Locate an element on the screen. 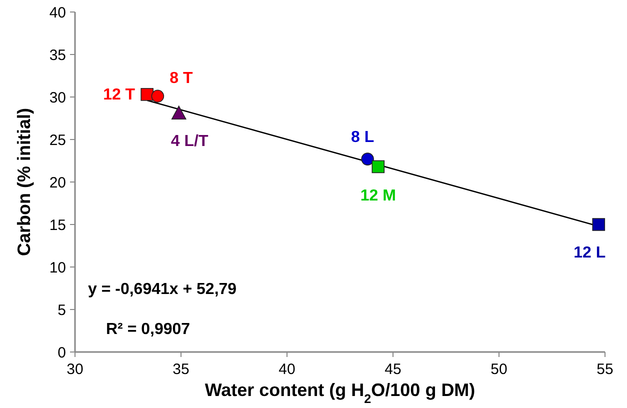 The width and height of the screenshot is (627, 408). y-axis-title: Carbon (% initial) is located at coordinates (24, 182).